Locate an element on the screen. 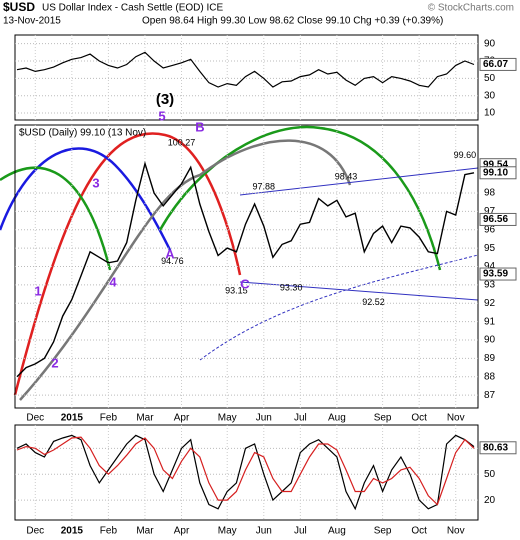  wave-label: A is located at coordinates (170, 253).